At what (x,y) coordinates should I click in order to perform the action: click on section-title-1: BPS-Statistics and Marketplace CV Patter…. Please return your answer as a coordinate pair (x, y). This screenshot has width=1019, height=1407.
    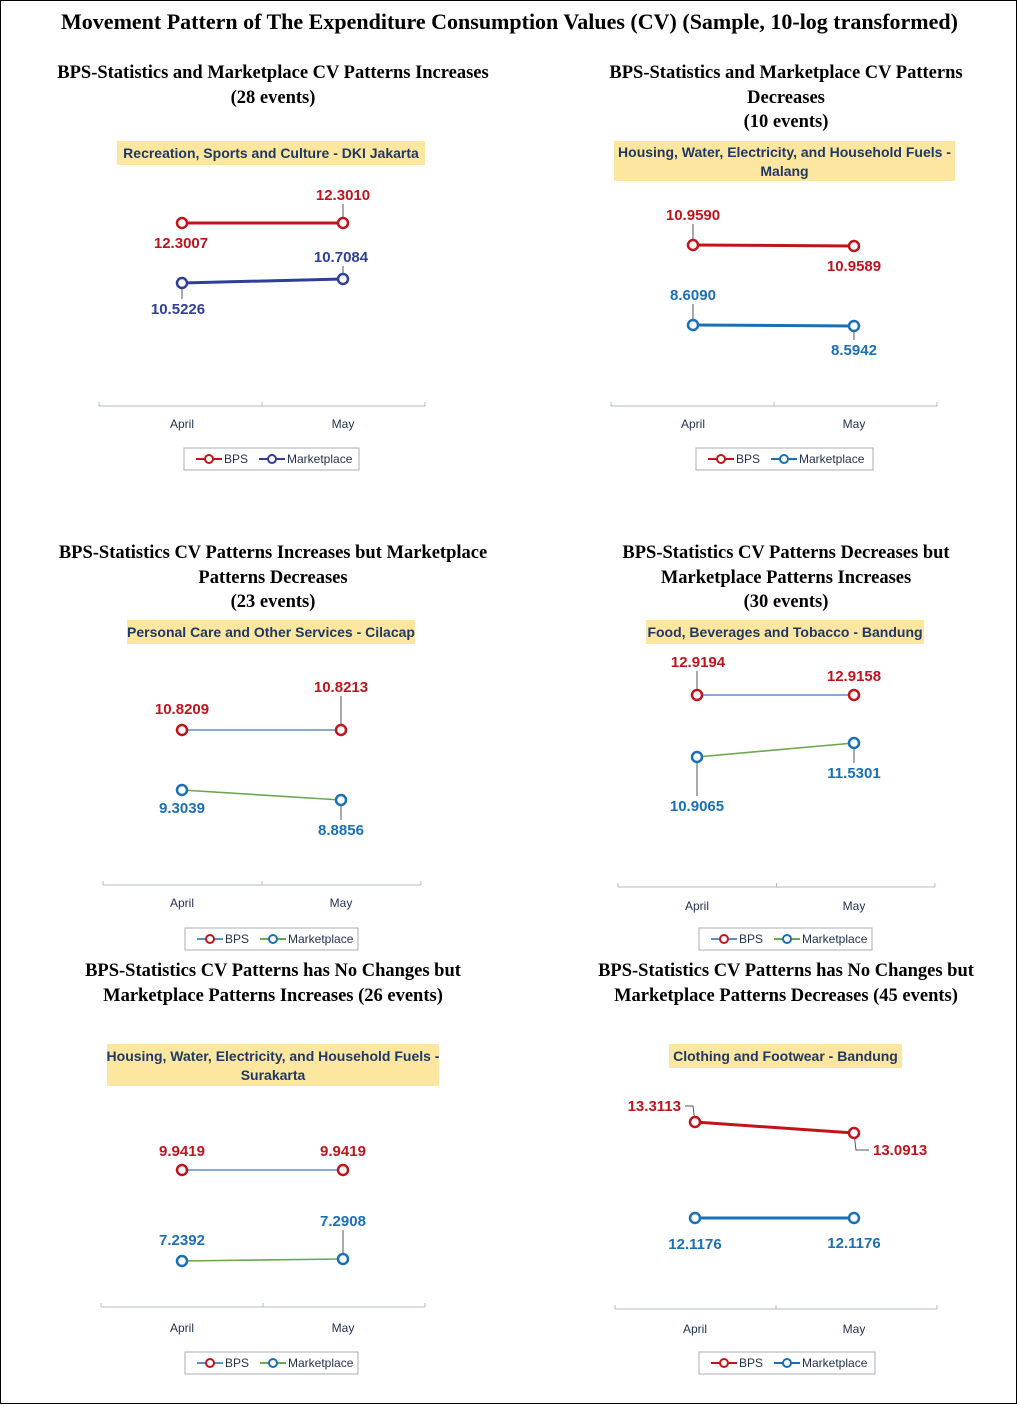
    Looking at the image, I should click on (273, 85).